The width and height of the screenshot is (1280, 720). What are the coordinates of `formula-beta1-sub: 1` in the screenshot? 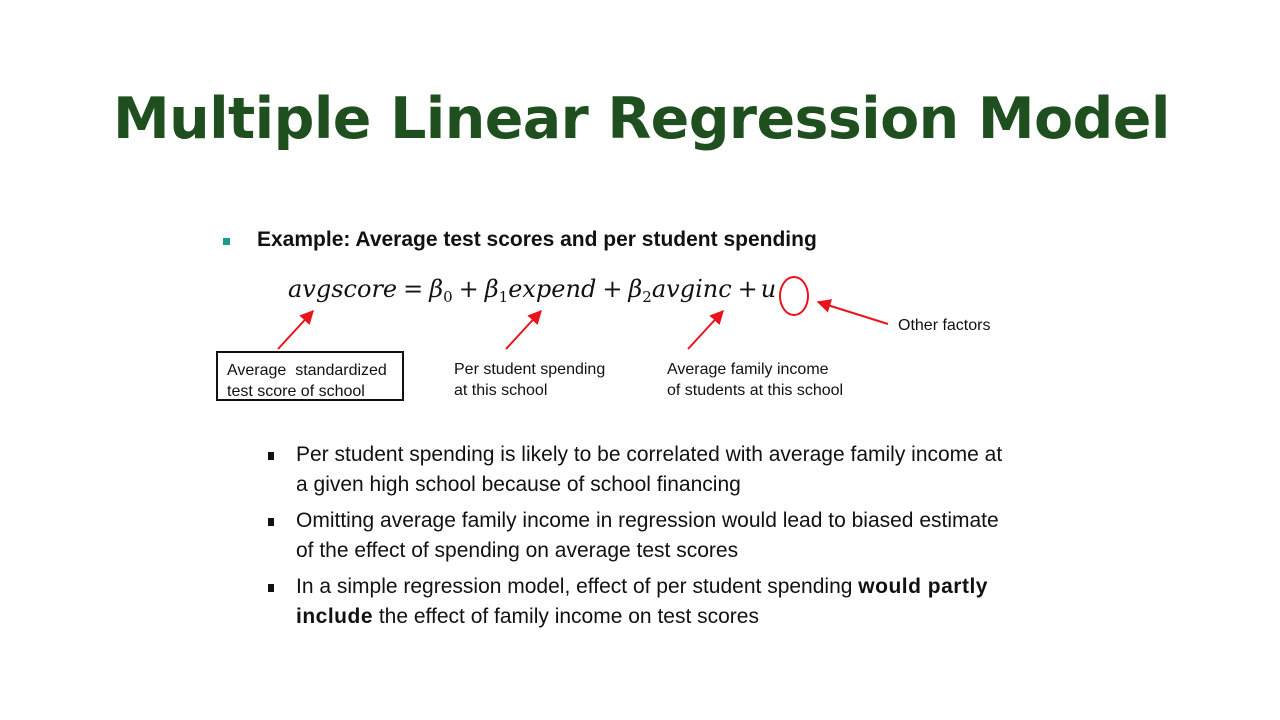 It's located at (503, 297).